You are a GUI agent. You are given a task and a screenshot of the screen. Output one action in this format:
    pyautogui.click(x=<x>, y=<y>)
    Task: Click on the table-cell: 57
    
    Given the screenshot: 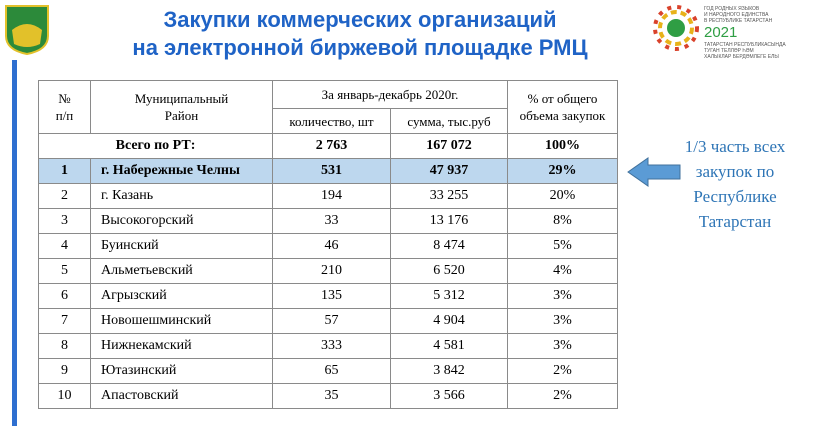 What is the action you would take?
    pyautogui.click(x=331, y=321)
    